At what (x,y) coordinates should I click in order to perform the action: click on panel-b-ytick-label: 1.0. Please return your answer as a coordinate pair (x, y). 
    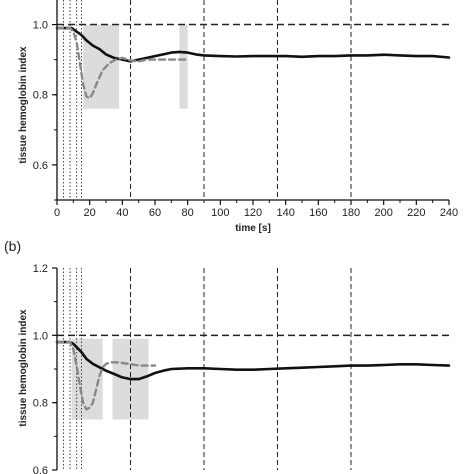
    Looking at the image, I should click on (40, 336).